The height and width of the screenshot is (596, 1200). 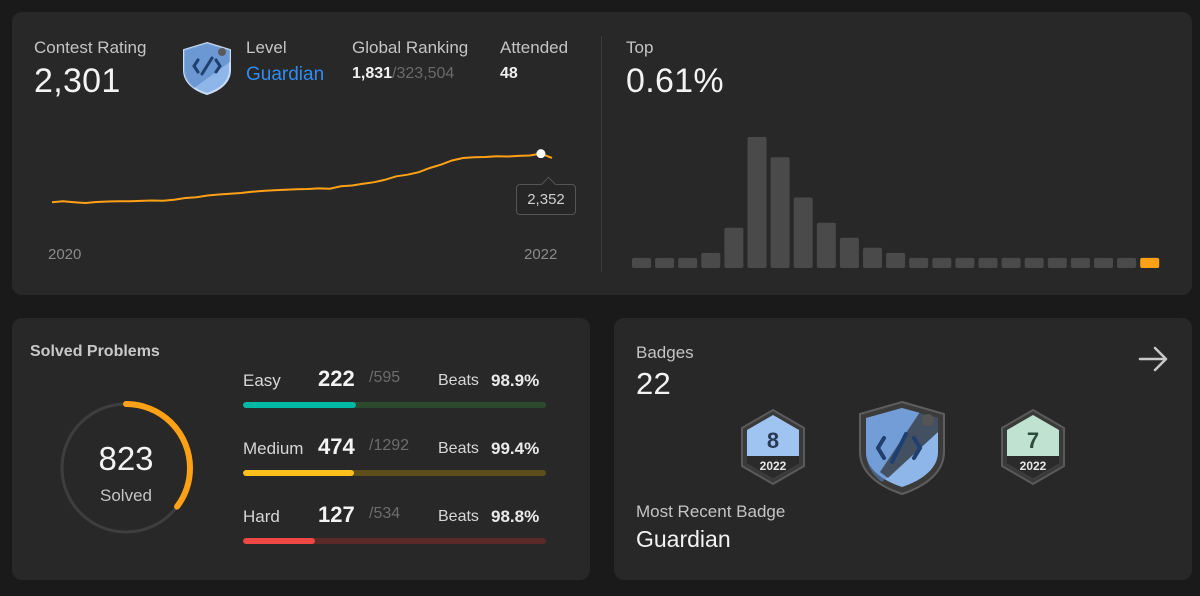 I want to click on level-value: Guardian, so click(x=285, y=74).